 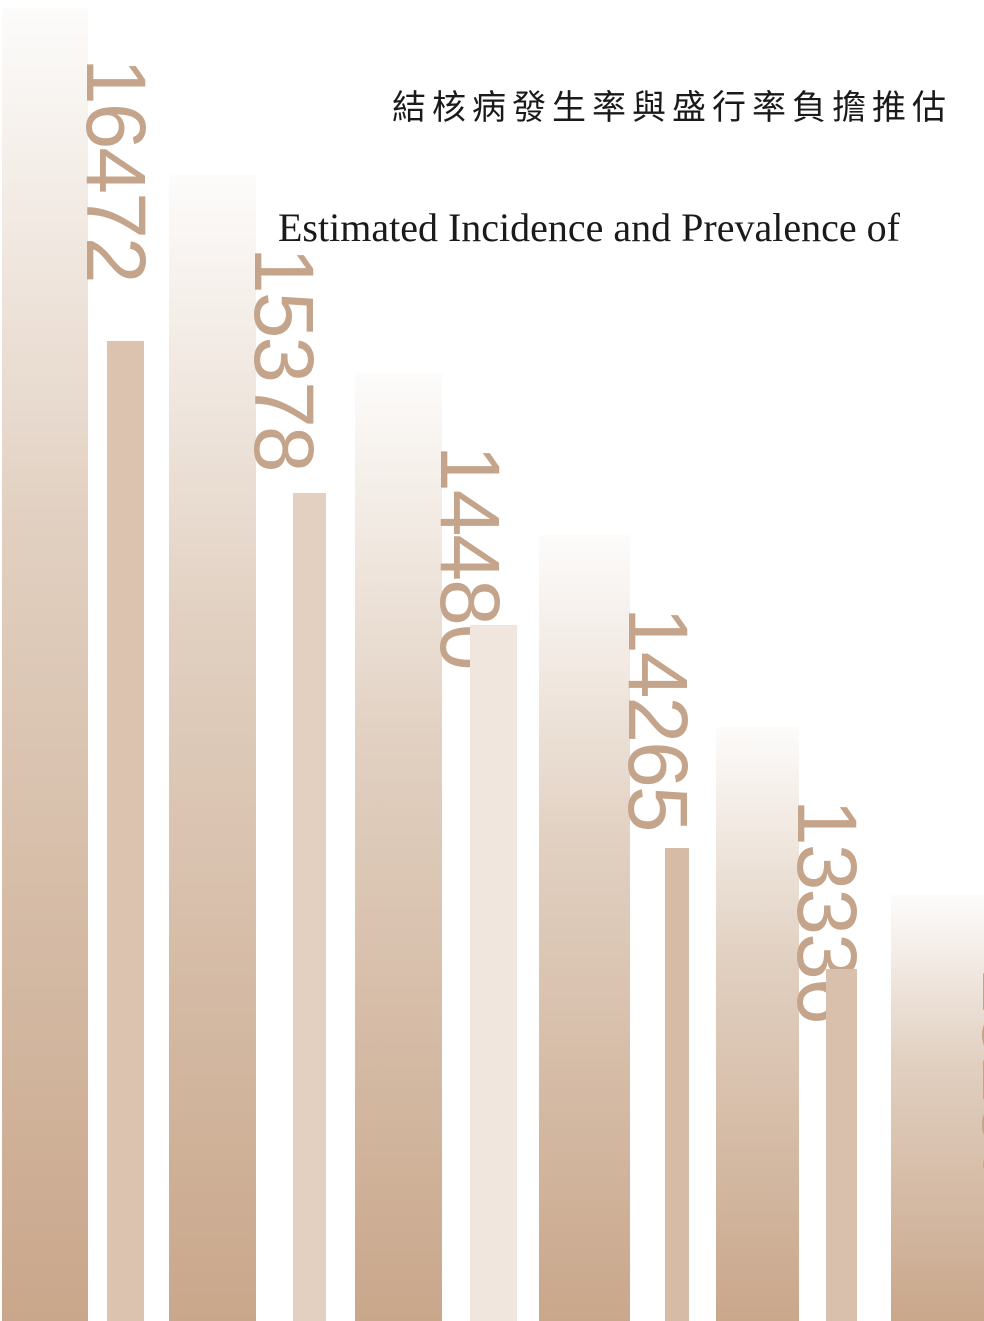 I want to click on bar-value-label: 14265, so click(x=658, y=719).